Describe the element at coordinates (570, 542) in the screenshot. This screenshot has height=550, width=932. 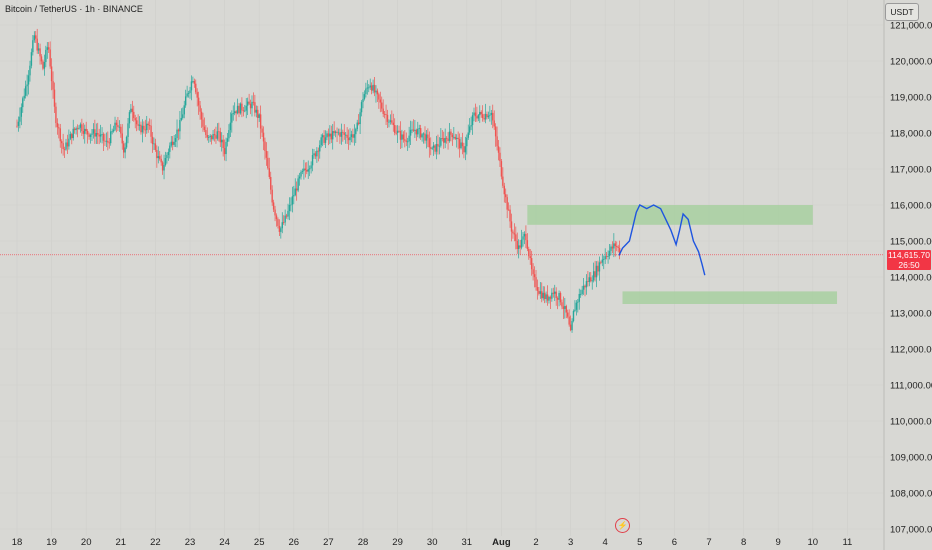
I see `x-tick-label: 3` at that location.